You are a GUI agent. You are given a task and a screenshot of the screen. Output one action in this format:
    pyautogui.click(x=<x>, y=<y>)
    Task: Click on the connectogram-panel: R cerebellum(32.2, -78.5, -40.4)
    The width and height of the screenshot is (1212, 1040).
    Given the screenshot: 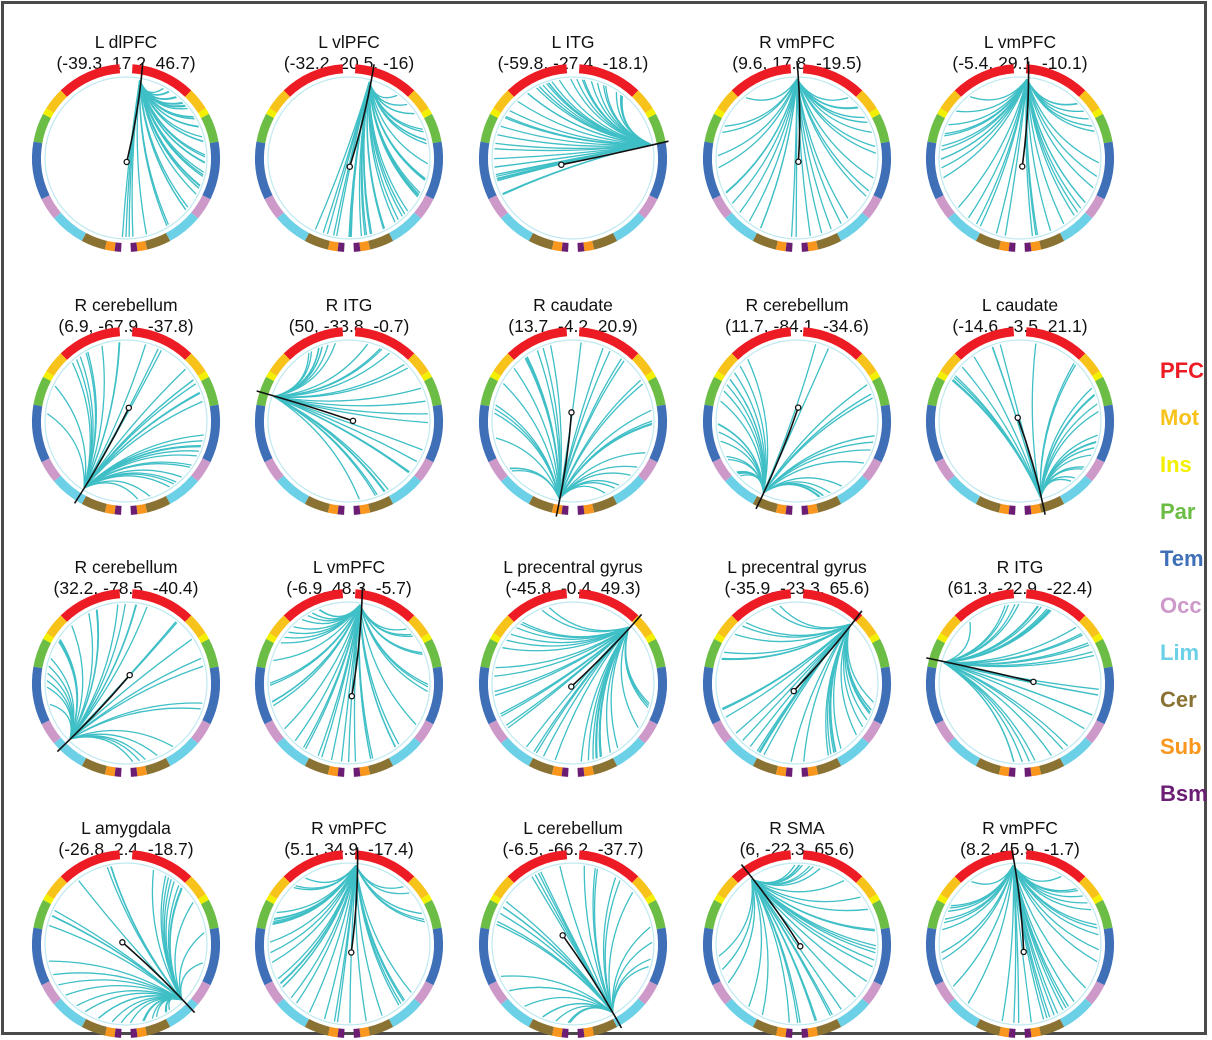 What is the action you would take?
    pyautogui.click(x=126, y=667)
    